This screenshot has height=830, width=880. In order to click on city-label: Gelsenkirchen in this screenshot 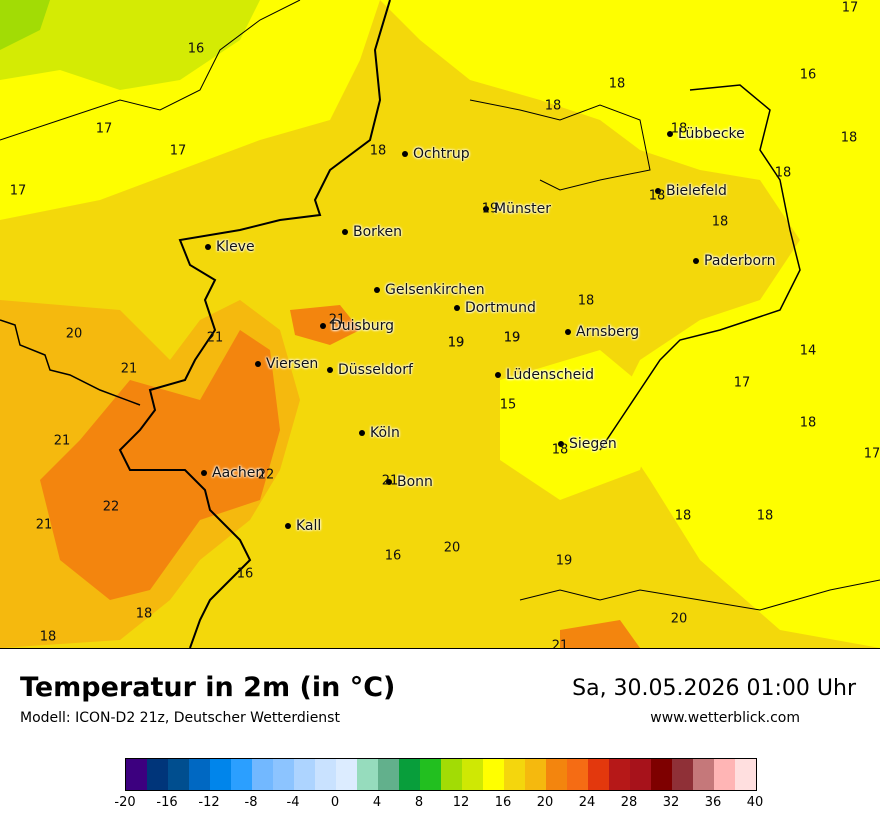, I will do `click(435, 290)`.